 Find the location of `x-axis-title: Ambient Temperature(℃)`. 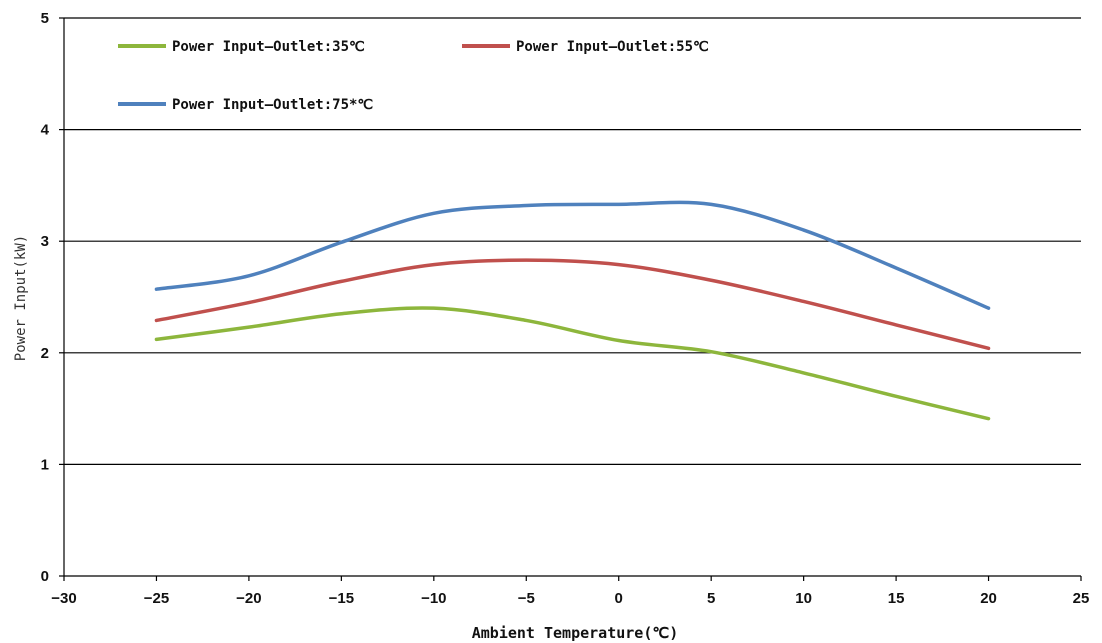

x-axis-title: Ambient Temperature(℃) is located at coordinates (575, 633).